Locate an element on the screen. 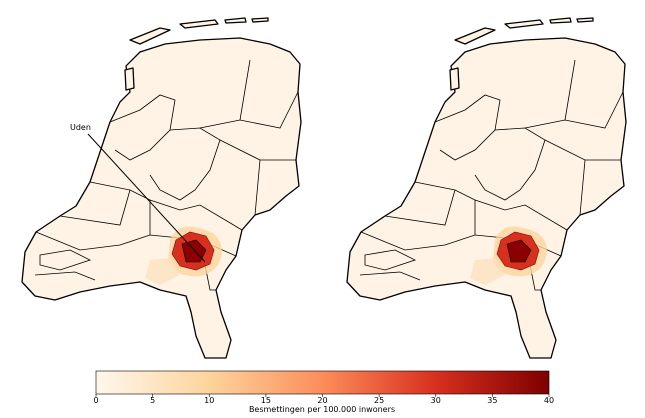 This screenshot has height=418, width=645. tick-label: 25 is located at coordinates (379, 400).